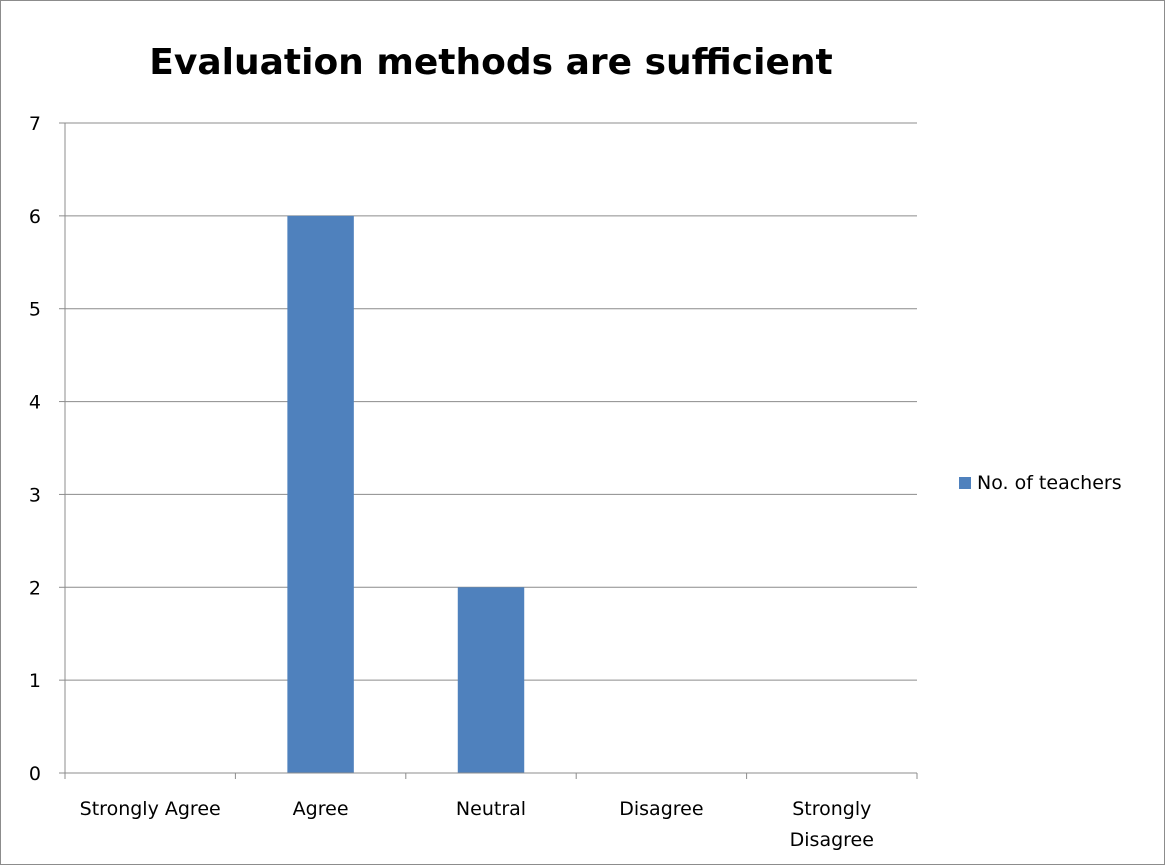  What do you see at coordinates (150, 809) in the screenshot?
I see `x-tick-label: Strongly Agree` at bounding box center [150, 809].